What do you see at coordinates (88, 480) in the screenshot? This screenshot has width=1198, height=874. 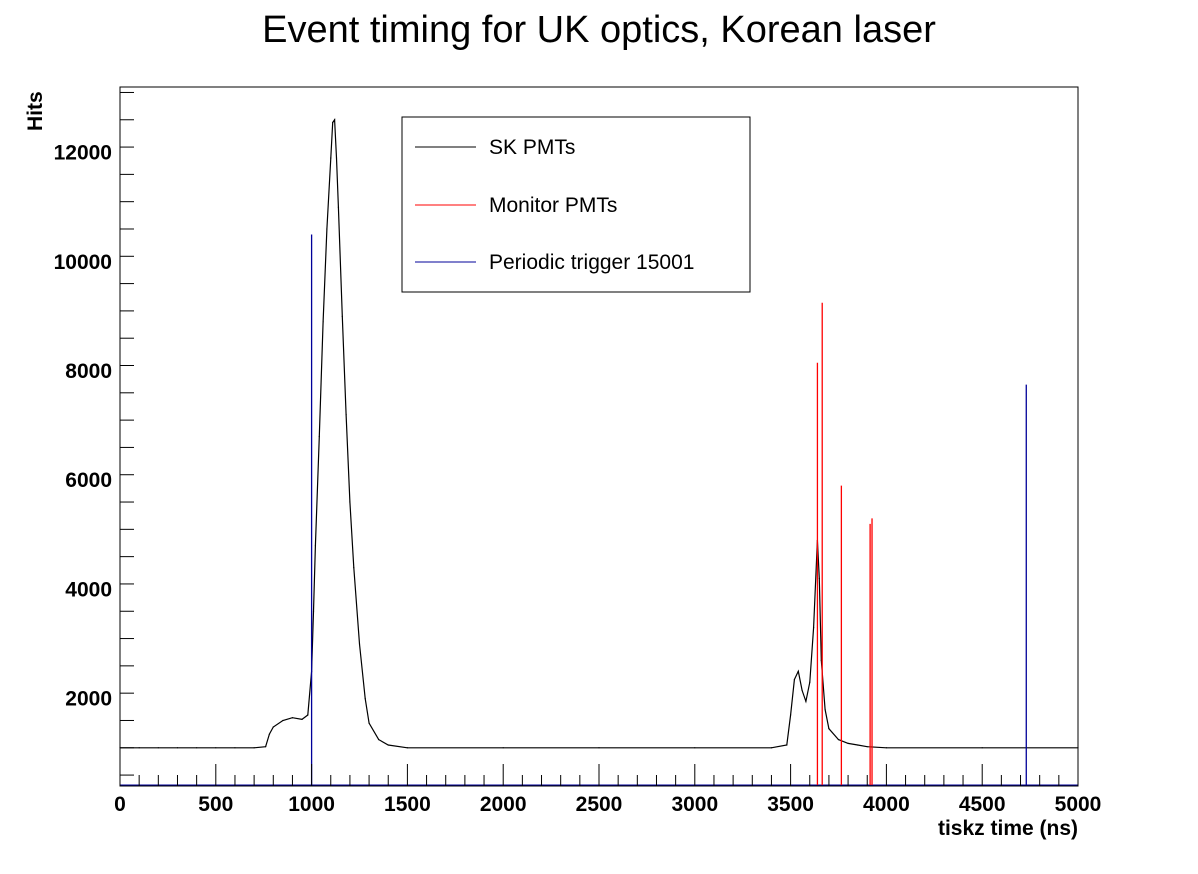 I see `y-tick-label: 6000` at bounding box center [88, 480].